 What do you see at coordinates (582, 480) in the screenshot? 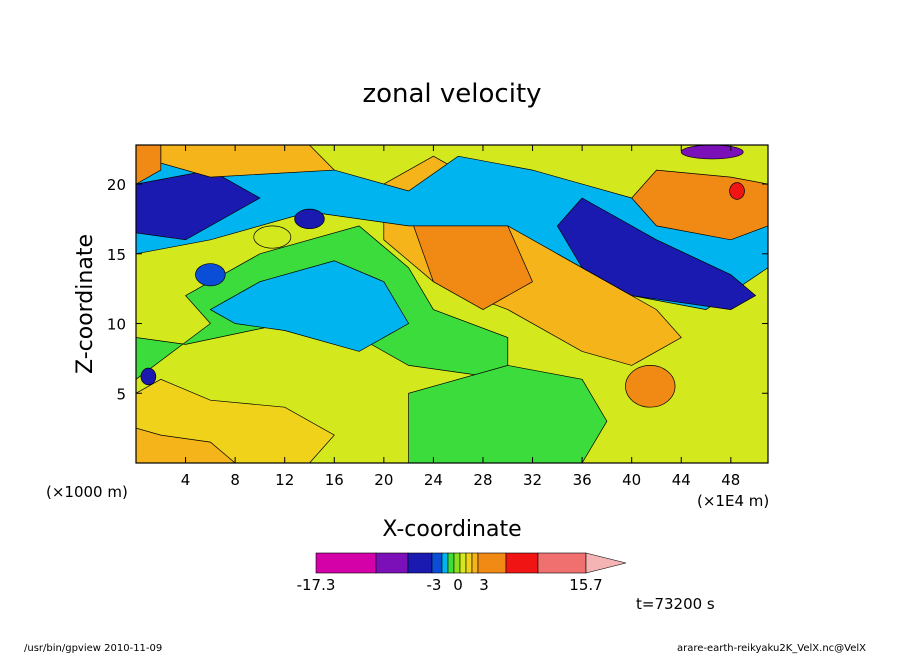
I see `x-tick-label: 36` at bounding box center [582, 480].